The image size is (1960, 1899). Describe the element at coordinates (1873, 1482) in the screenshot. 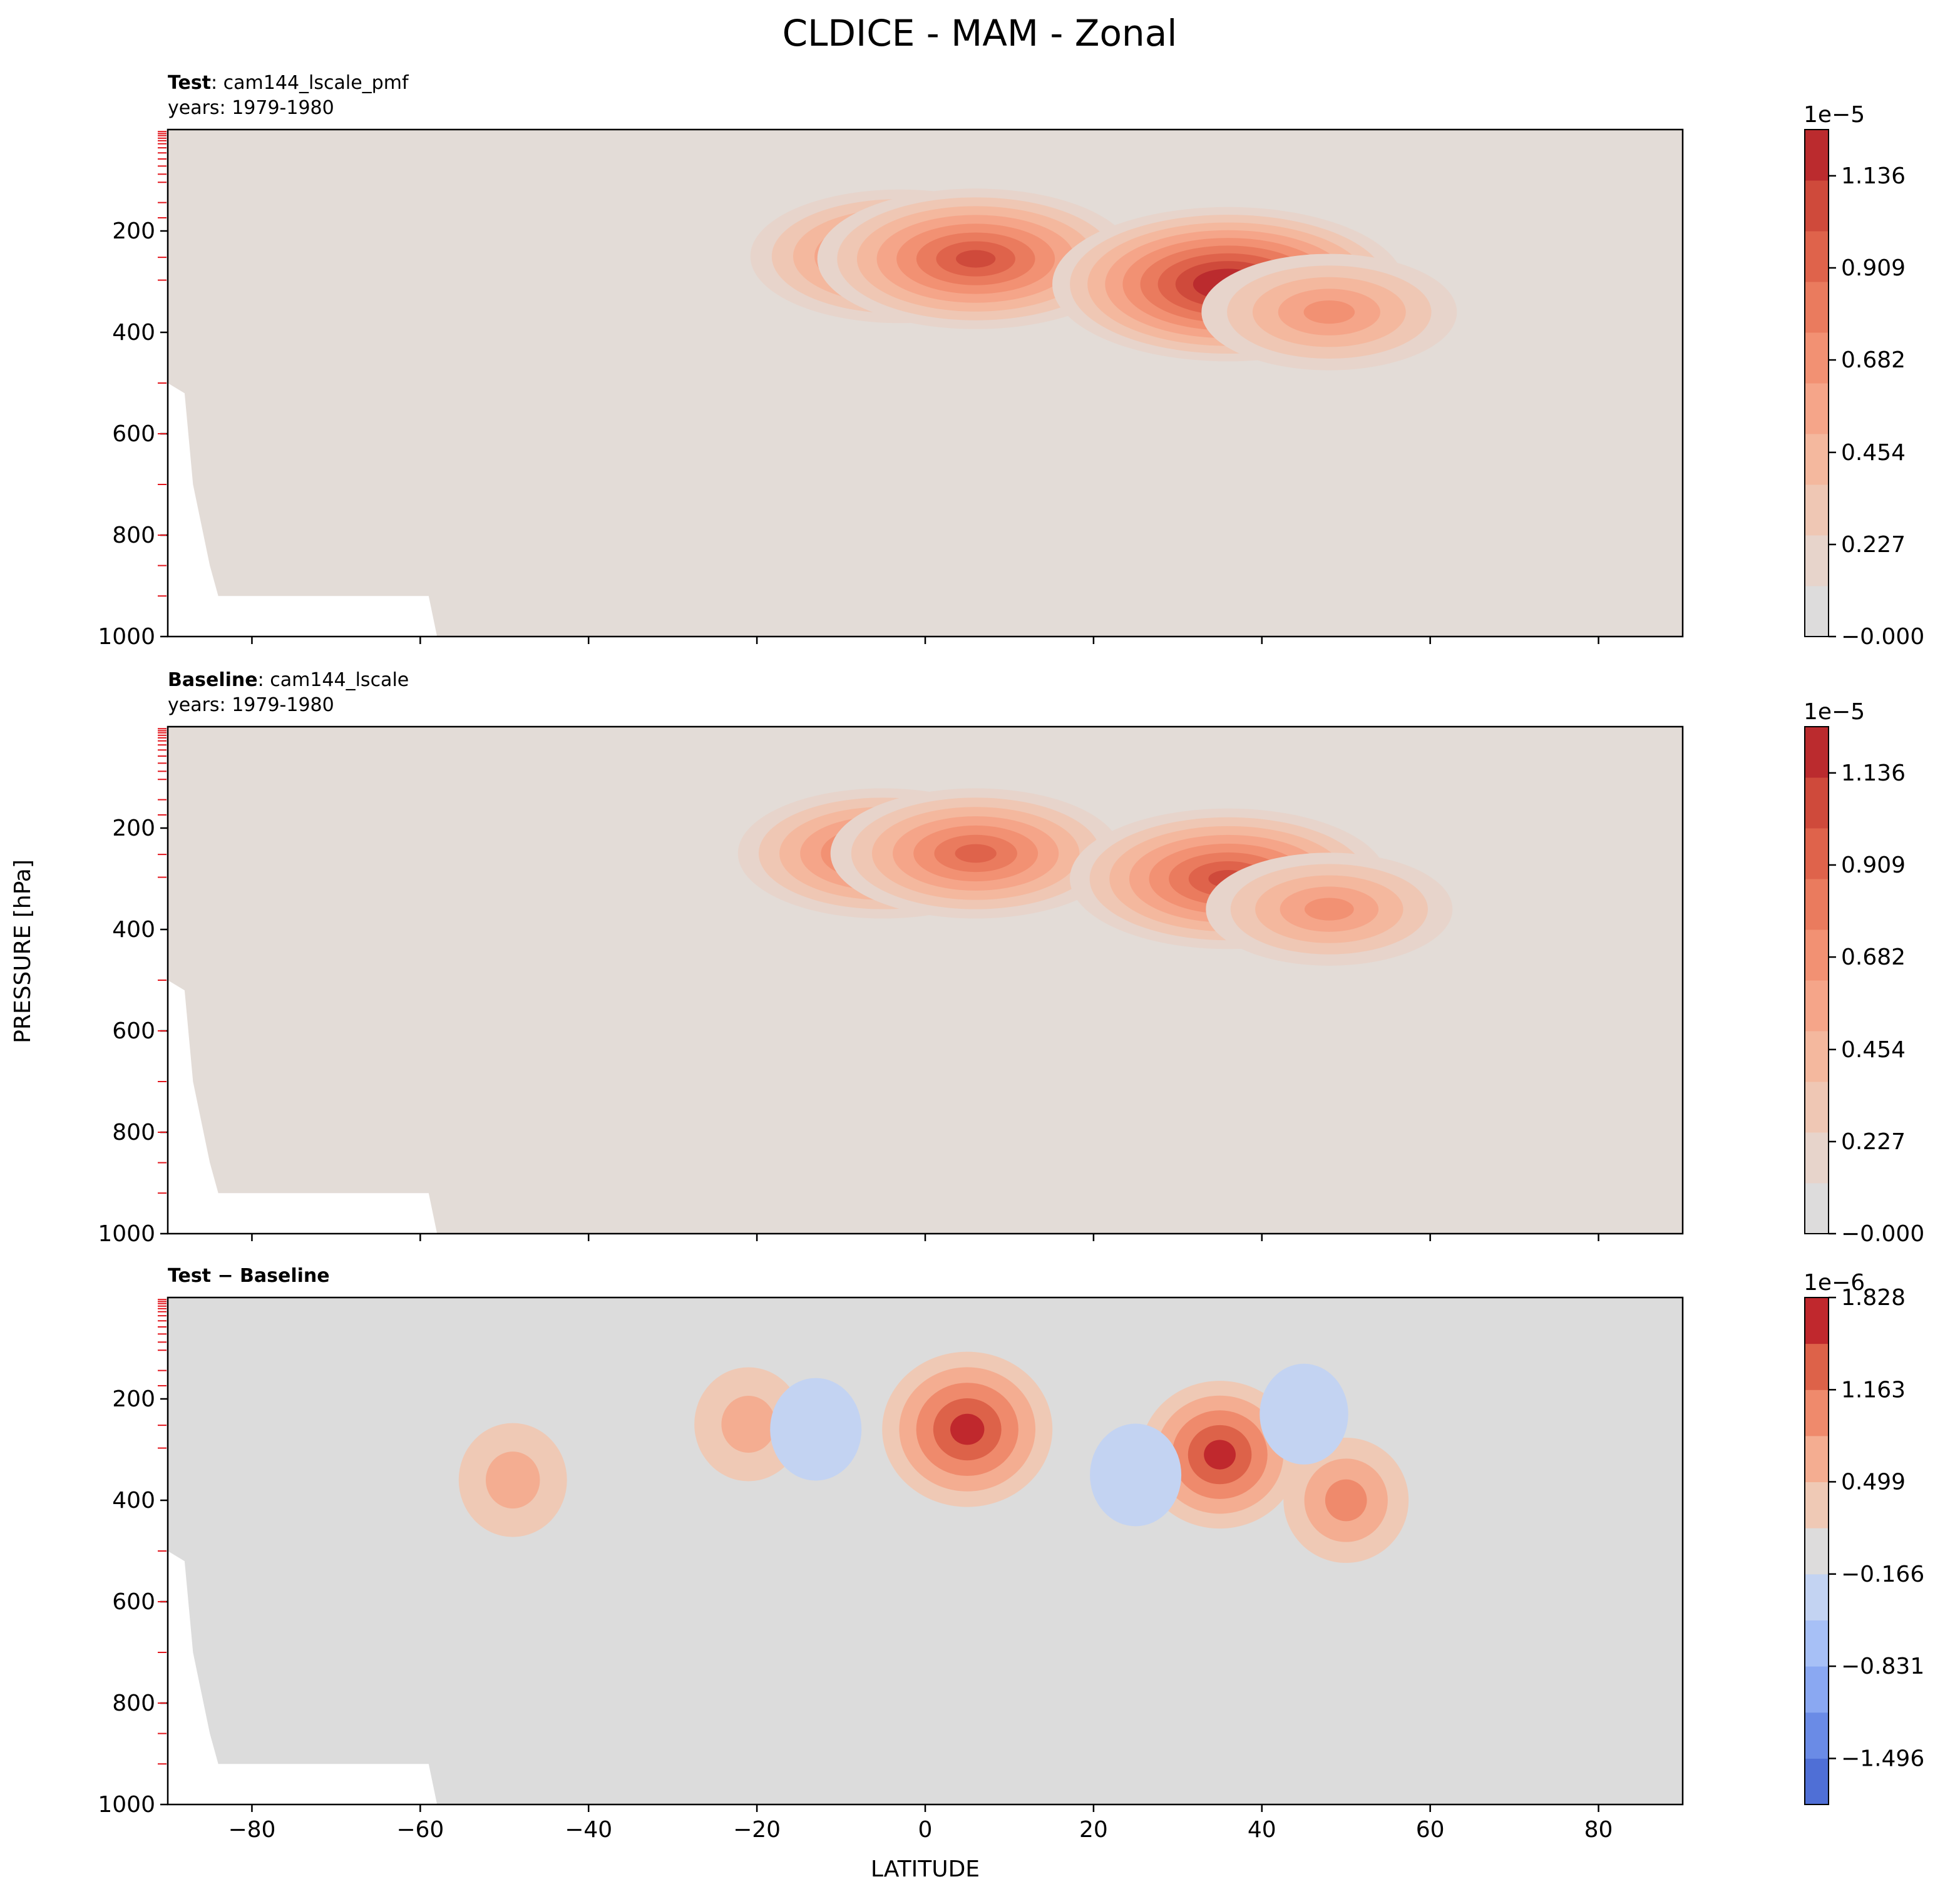

I see `colorbar-tick-label: 0.499` at that location.